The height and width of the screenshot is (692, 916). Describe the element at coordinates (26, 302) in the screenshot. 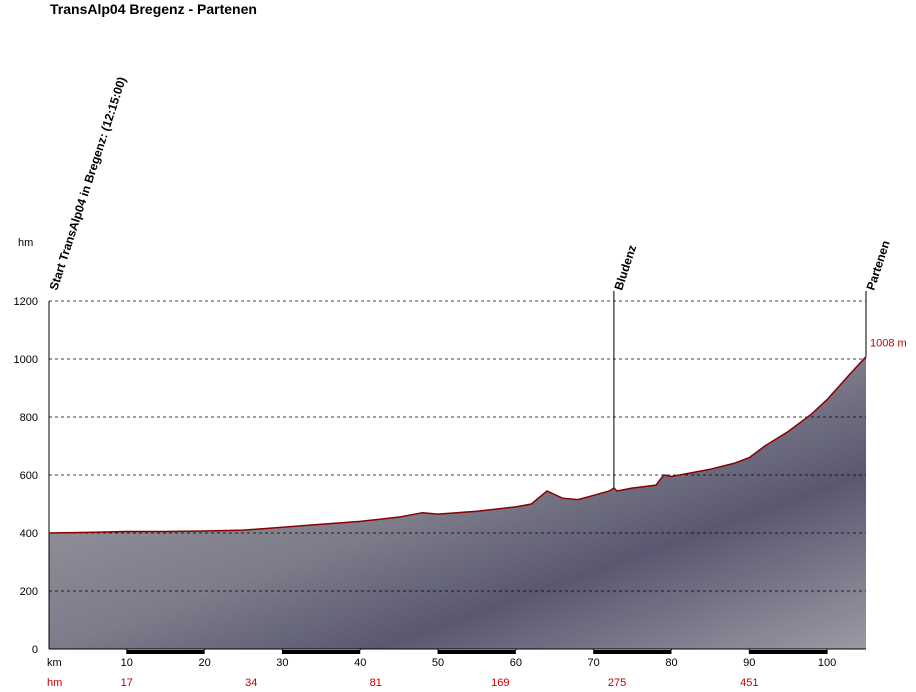

I see `y-tick-label: 1200` at that location.